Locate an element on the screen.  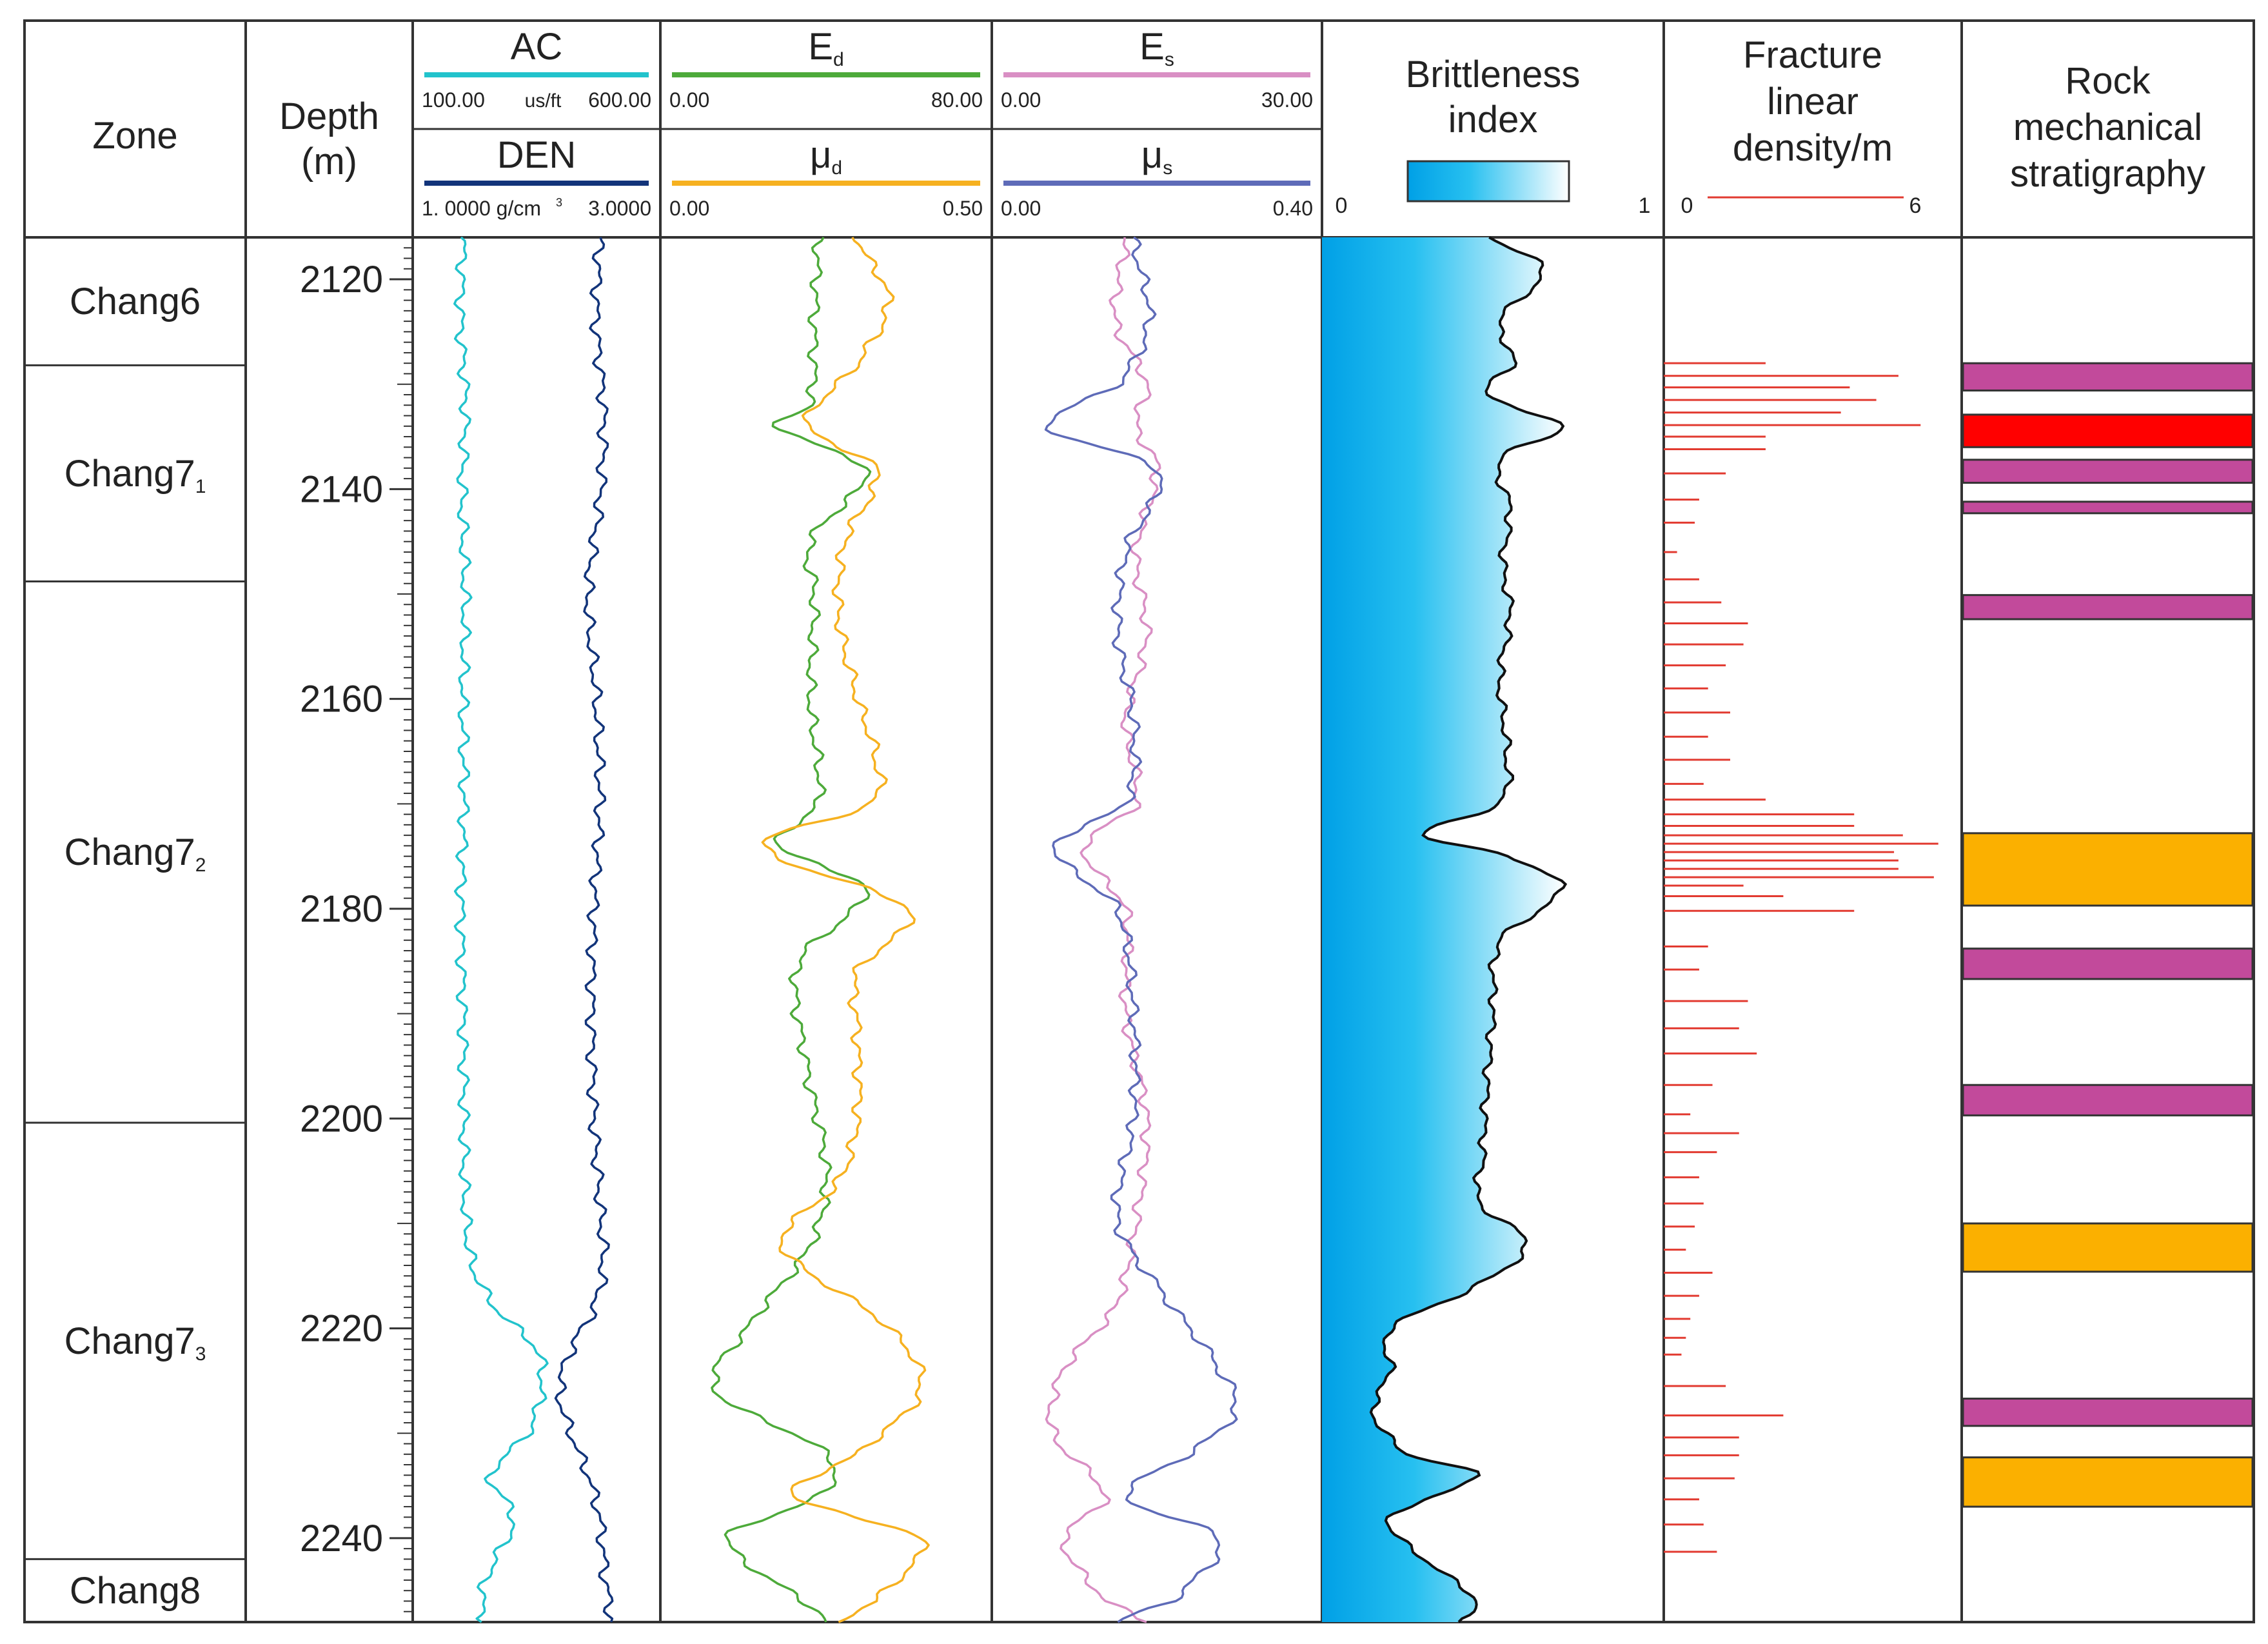
zone-label: Chang6 is located at coordinates (135, 301).